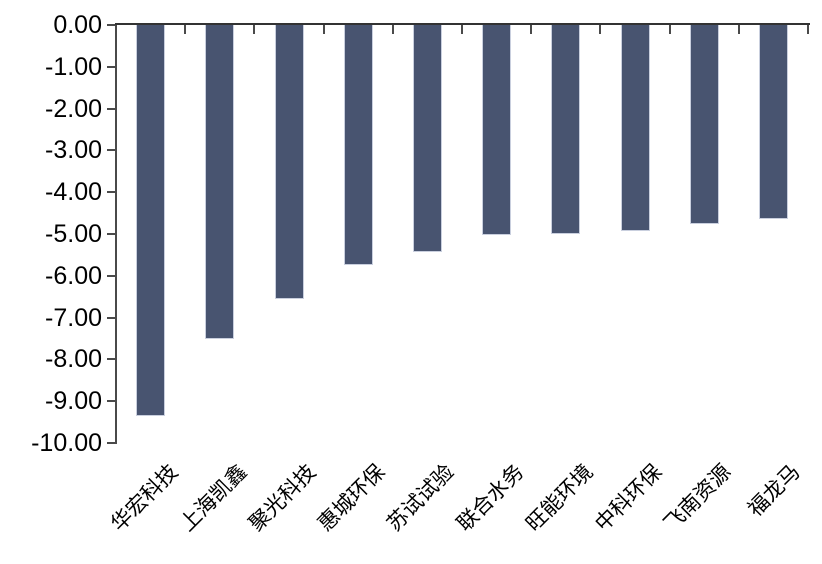 The height and width of the screenshot is (564, 822). Describe the element at coordinates (77, 25) in the screenshot. I see `y-tick-label: 0.00` at that location.